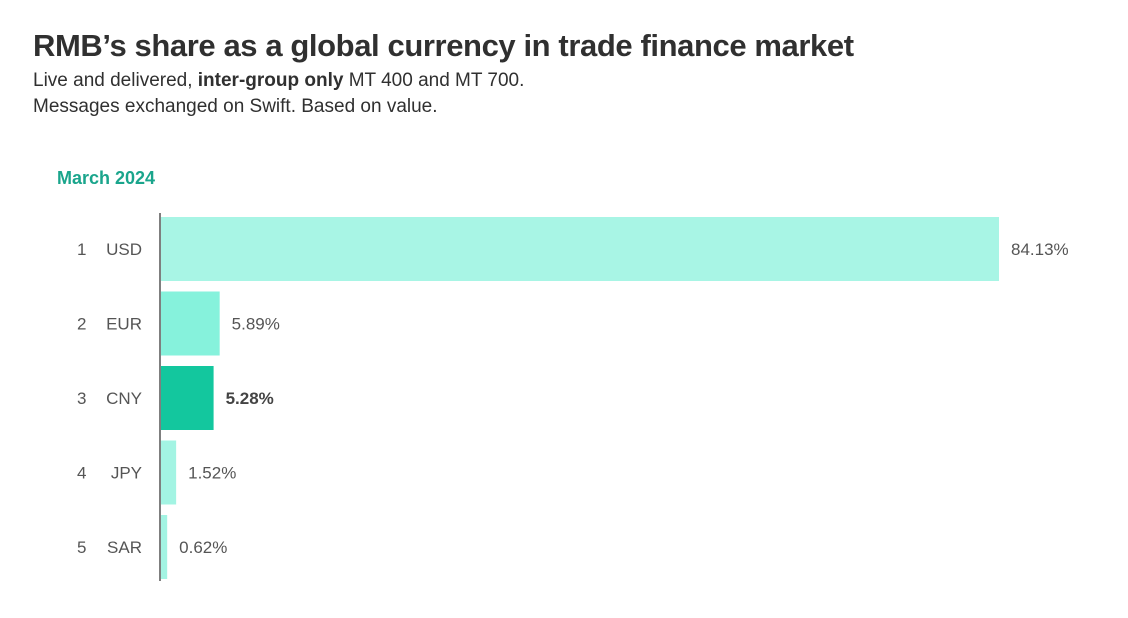 The height and width of the screenshot is (618, 1128). Describe the element at coordinates (81, 547) in the screenshot. I see `rank-label-sar: 5` at that location.